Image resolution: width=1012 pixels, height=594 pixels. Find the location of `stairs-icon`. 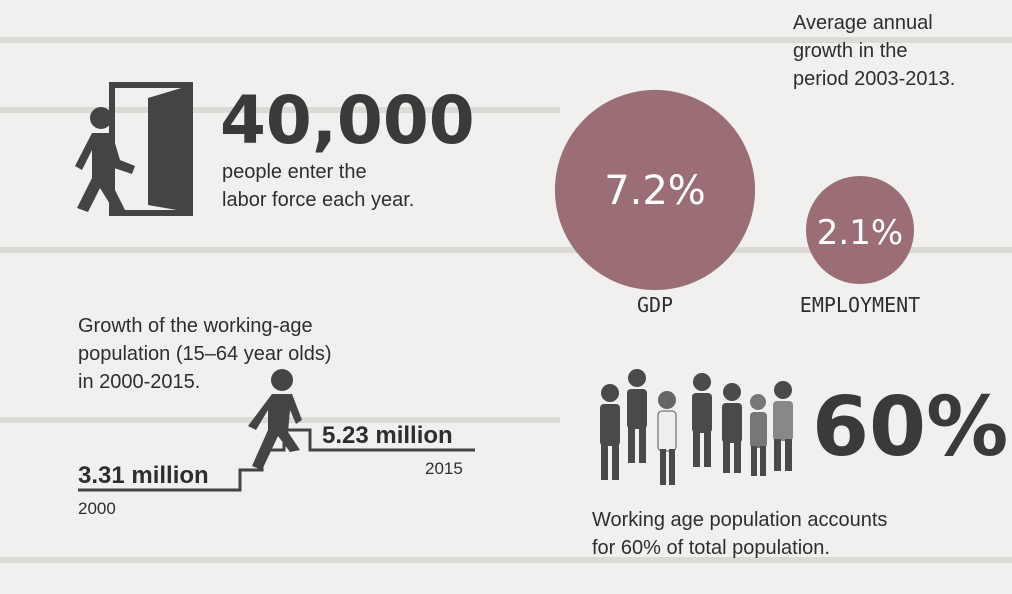

stairs-icon is located at coordinates (276, 430).